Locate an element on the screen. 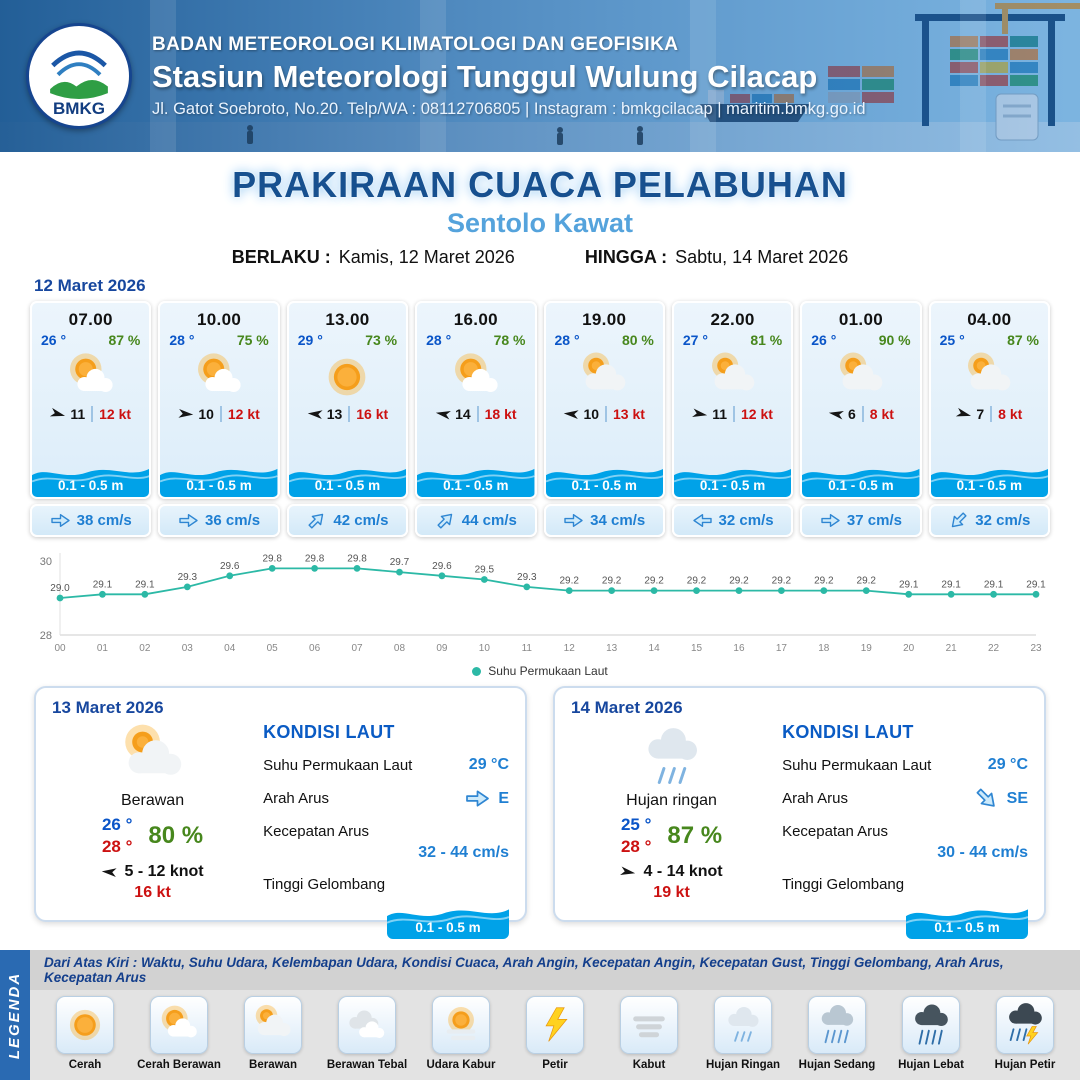  current-speed: 32 cm/s is located at coordinates (746, 520).